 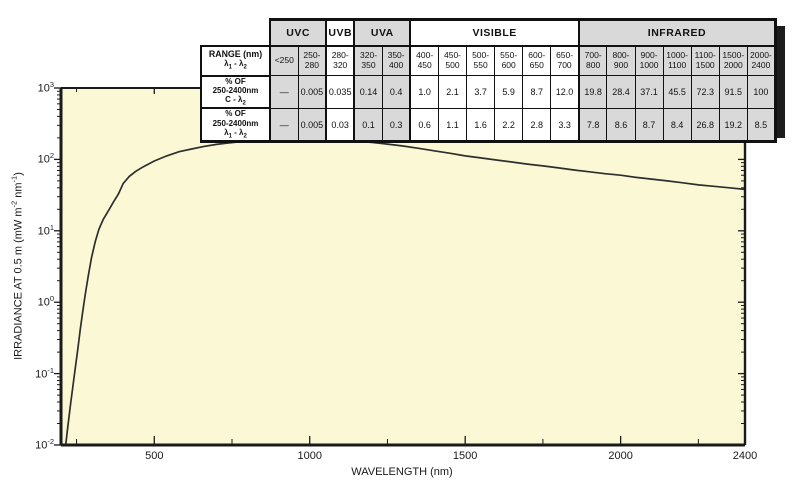 I want to click on table-cell: 0.14, so click(x=368, y=92).